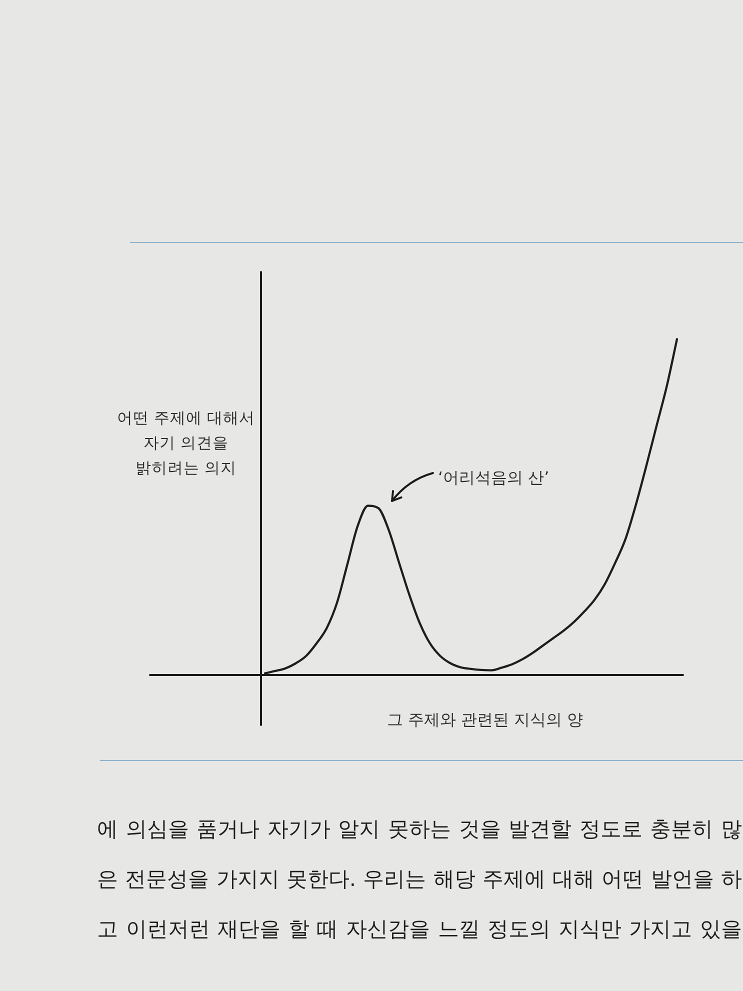 This screenshot has width=743, height=991. I want to click on text: 에 의심을 품거나 자기가 알지 못하는 것을 발견할 정도로 충분히 많은 전문성을 가지지 못한다. 우리는 해당 주제에 대해 어떤 발언을 하고 이런저런 재단을 할 때 자신감을 느낄 정도의 지식만 가지고 있을, so click(419, 879).